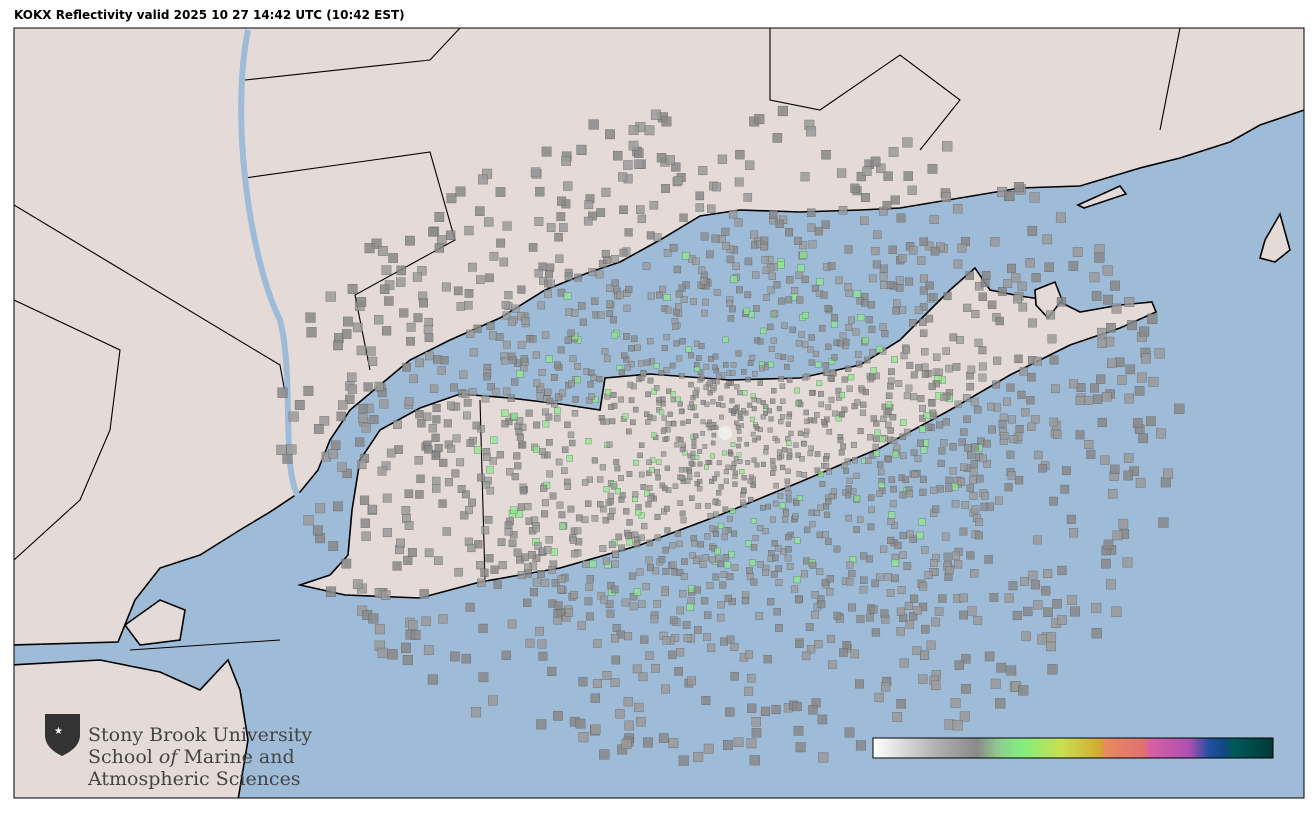 Image resolution: width=1316 pixels, height=815 pixels. Describe the element at coordinates (205, 645) in the screenshot. I see `channel` at that location.